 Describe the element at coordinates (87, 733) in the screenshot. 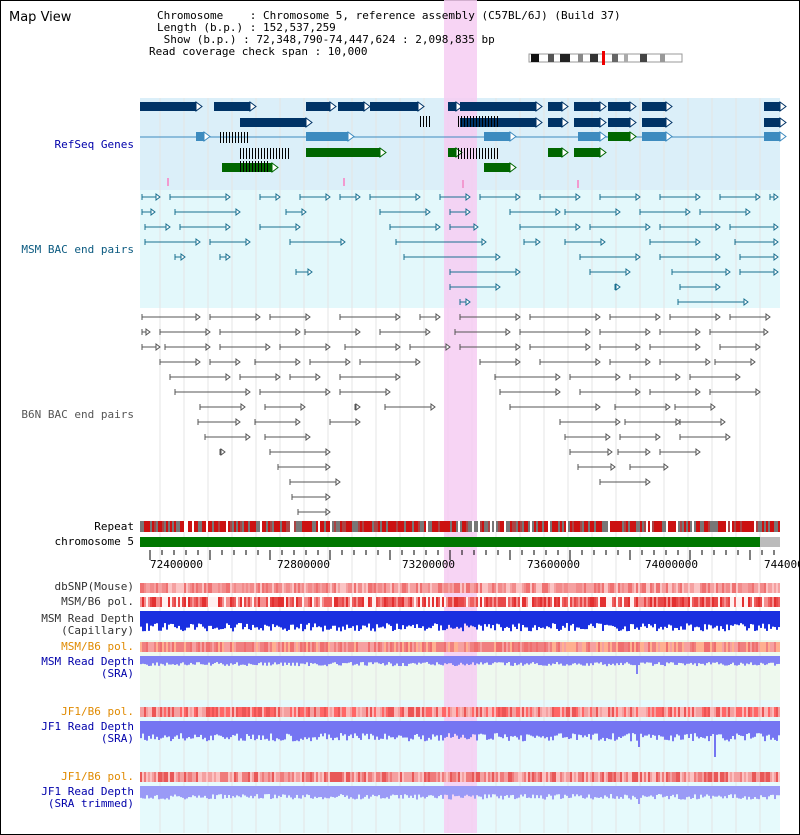

I see `track-label-jf1-depth-sra: JF1 Read Depth (SRA)` at that location.